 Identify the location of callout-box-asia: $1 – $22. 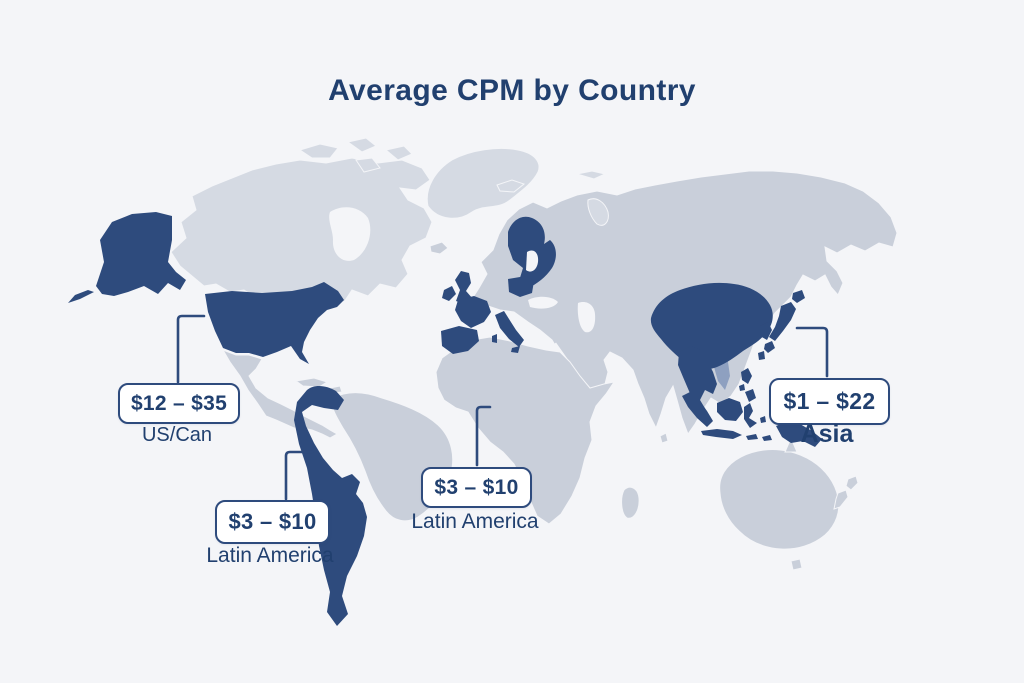
(829, 401).